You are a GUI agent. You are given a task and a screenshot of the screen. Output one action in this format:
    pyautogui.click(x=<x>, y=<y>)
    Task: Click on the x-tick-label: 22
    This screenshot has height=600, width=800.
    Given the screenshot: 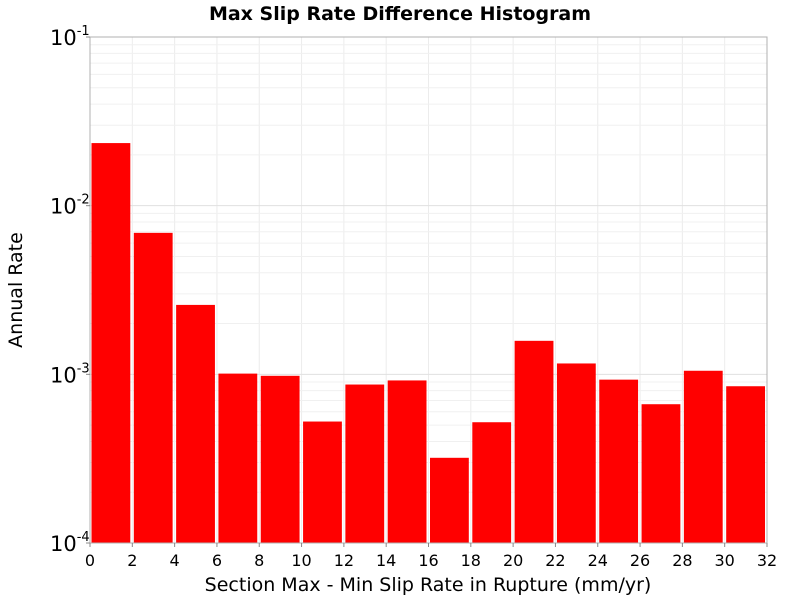 What is the action you would take?
    pyautogui.click(x=555, y=560)
    